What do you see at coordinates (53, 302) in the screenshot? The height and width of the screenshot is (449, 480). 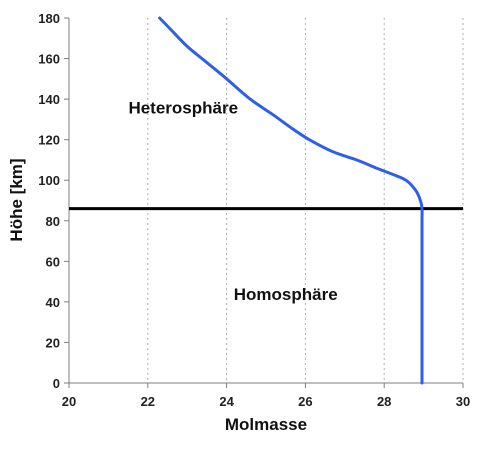 I see `y-tick-label: 40` at bounding box center [53, 302].